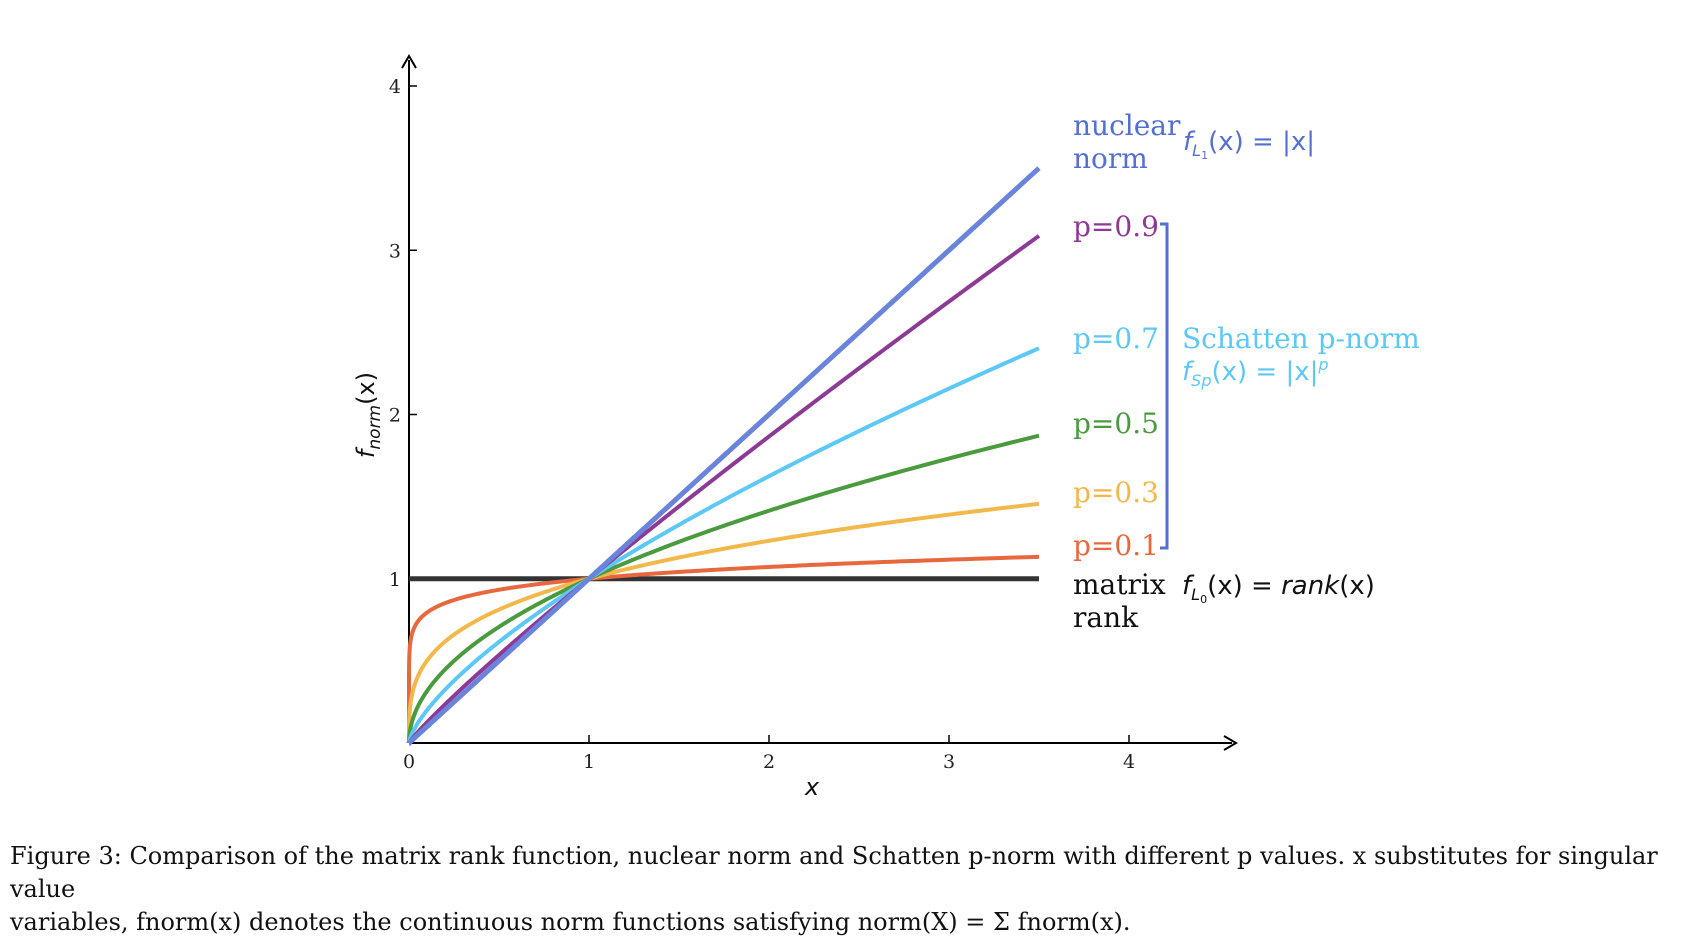 The image size is (1696, 939). Describe the element at coordinates (589, 762) in the screenshot. I see `x-tick-label: 1` at that location.